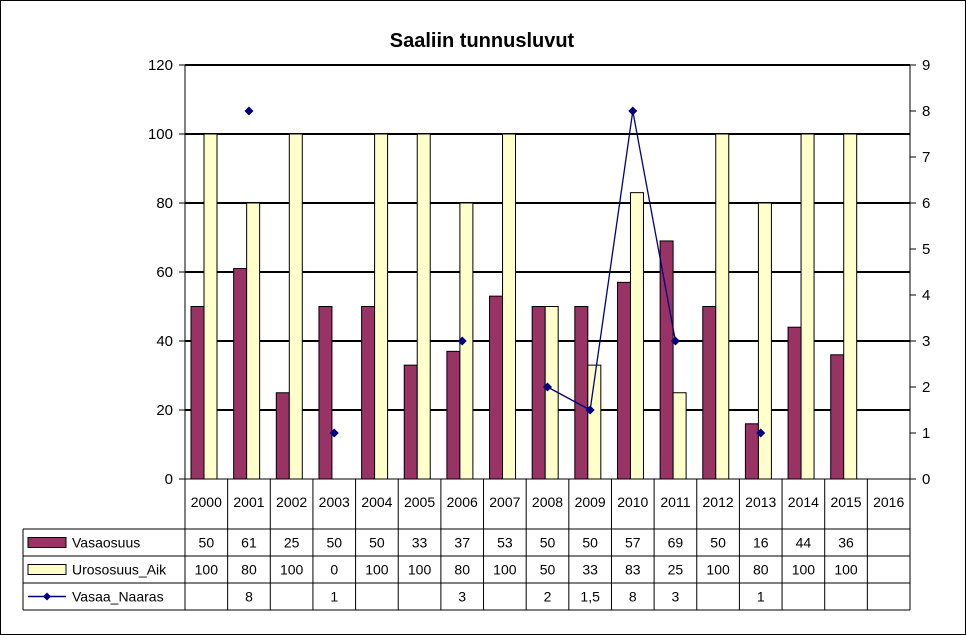 Image resolution: width=966 pixels, height=635 pixels. Describe the element at coordinates (164, 410) in the screenshot. I see `y-tick-label: 20` at that location.